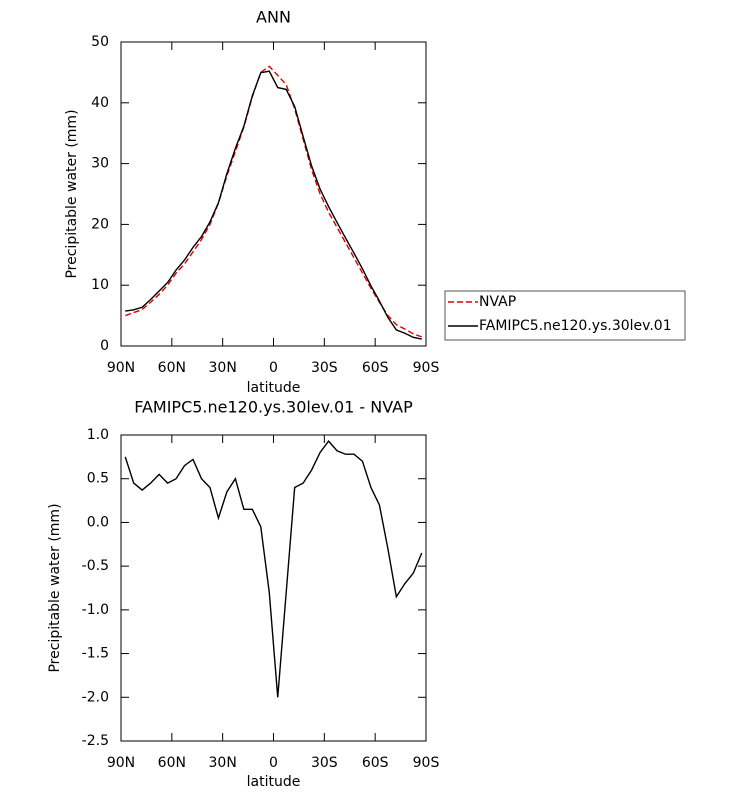  What do you see at coordinates (497, 302) in the screenshot?
I see `legend-label: NVAP` at bounding box center [497, 302].